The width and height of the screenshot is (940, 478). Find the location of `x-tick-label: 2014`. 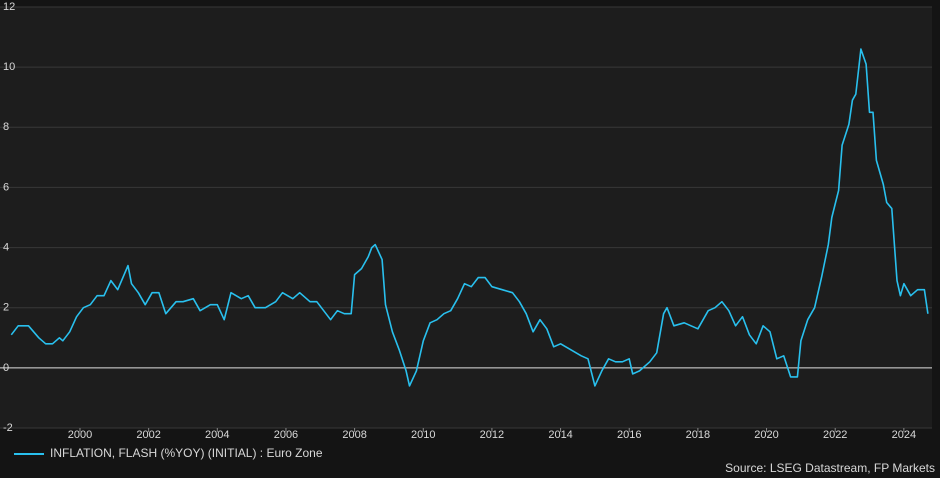

x-tick-label: 2014 is located at coordinates (560, 435).